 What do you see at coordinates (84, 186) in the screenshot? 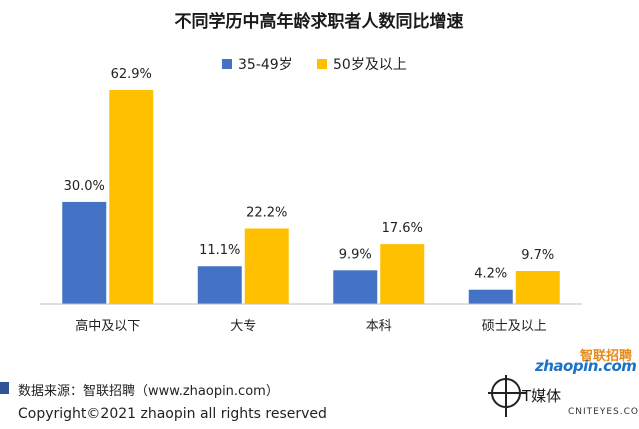
I see `data-label: 30.0%` at bounding box center [84, 186].